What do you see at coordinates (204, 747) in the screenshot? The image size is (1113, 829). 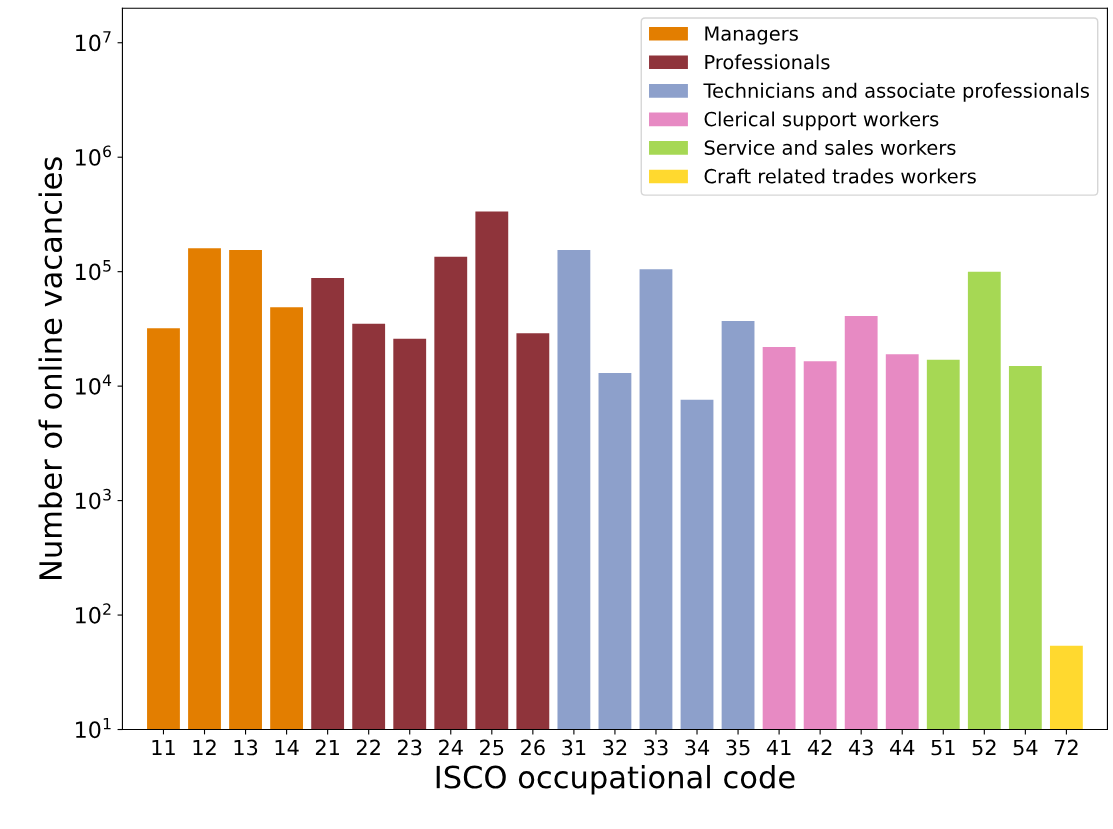 I see `x-tick-label: 12` at bounding box center [204, 747].